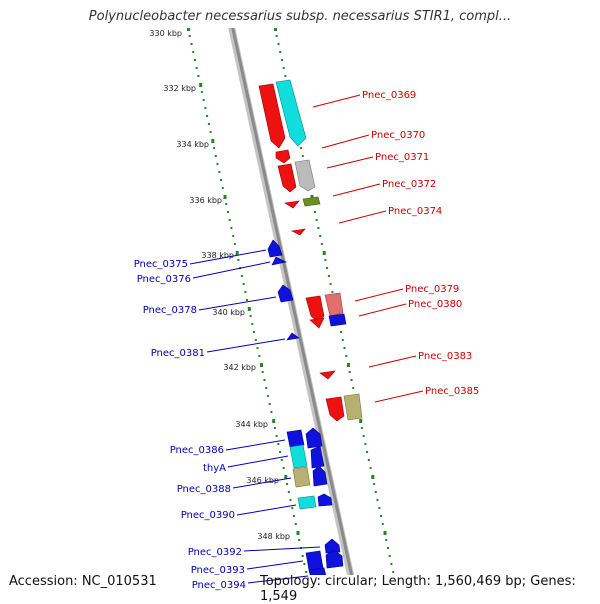 Image resolution: width=600 pixels, height=604 pixels. What do you see at coordinates (445, 356) in the screenshot?
I see `gene-label-pnec-0383: Pnec_0383` at bounding box center [445, 356].